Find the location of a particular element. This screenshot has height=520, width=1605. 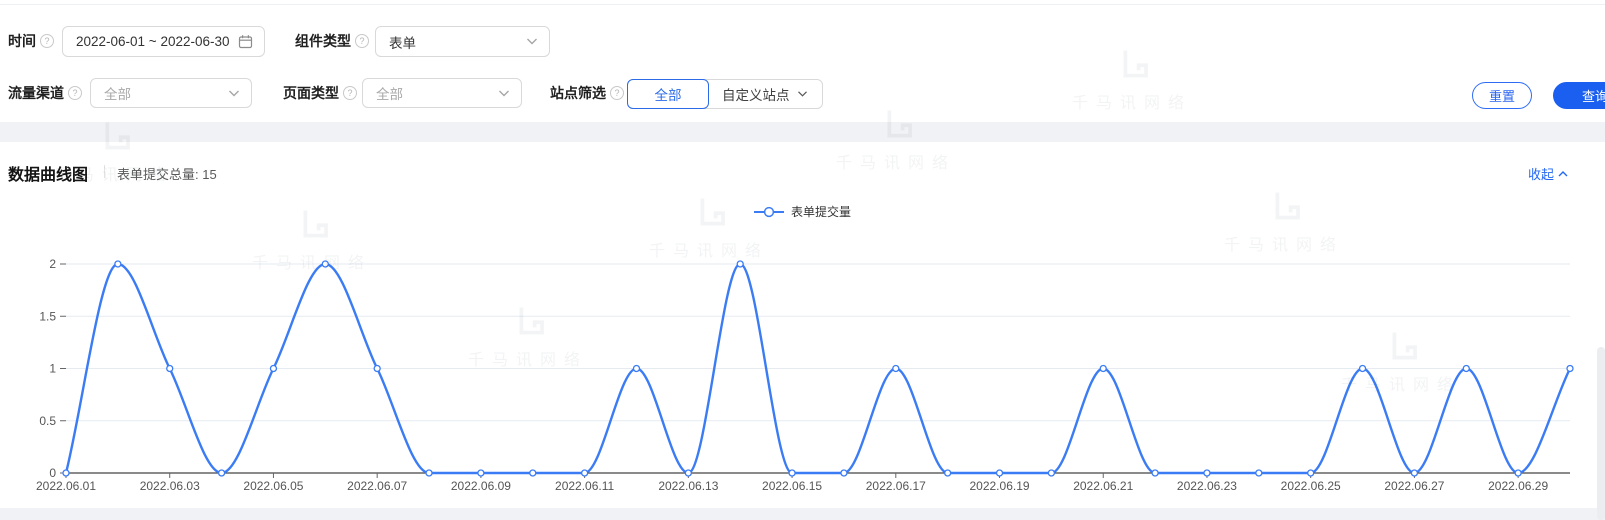

page-type-select: 全部 is located at coordinates (442, 93).